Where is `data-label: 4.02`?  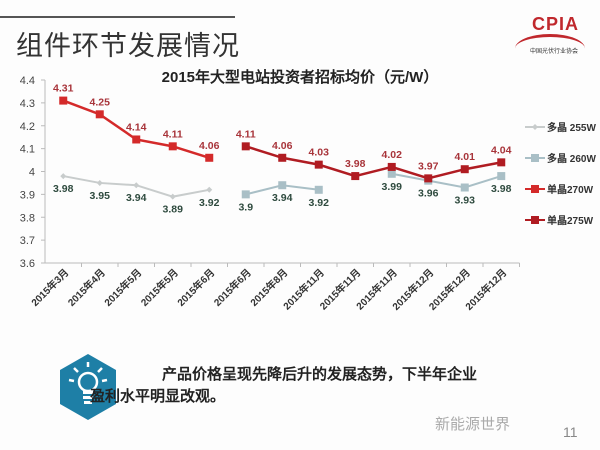 data-label: 4.02 is located at coordinates (392, 155).